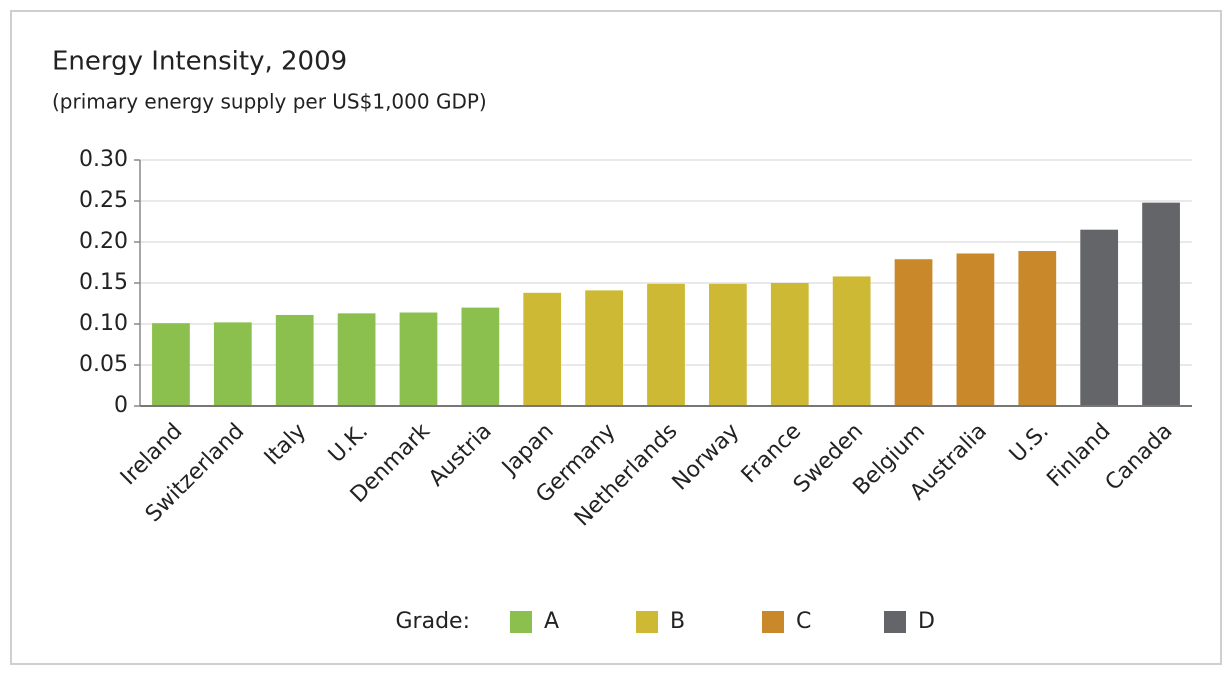  What do you see at coordinates (269, 102) in the screenshot?
I see `chart-subtitle: (primary energy supply per US$1,000 GDP)` at bounding box center [269, 102].